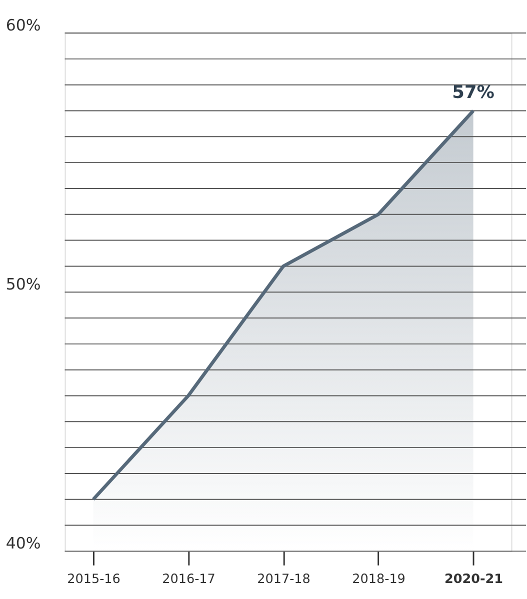  I want to click on x-tick-label: 2018-19, so click(379, 580).